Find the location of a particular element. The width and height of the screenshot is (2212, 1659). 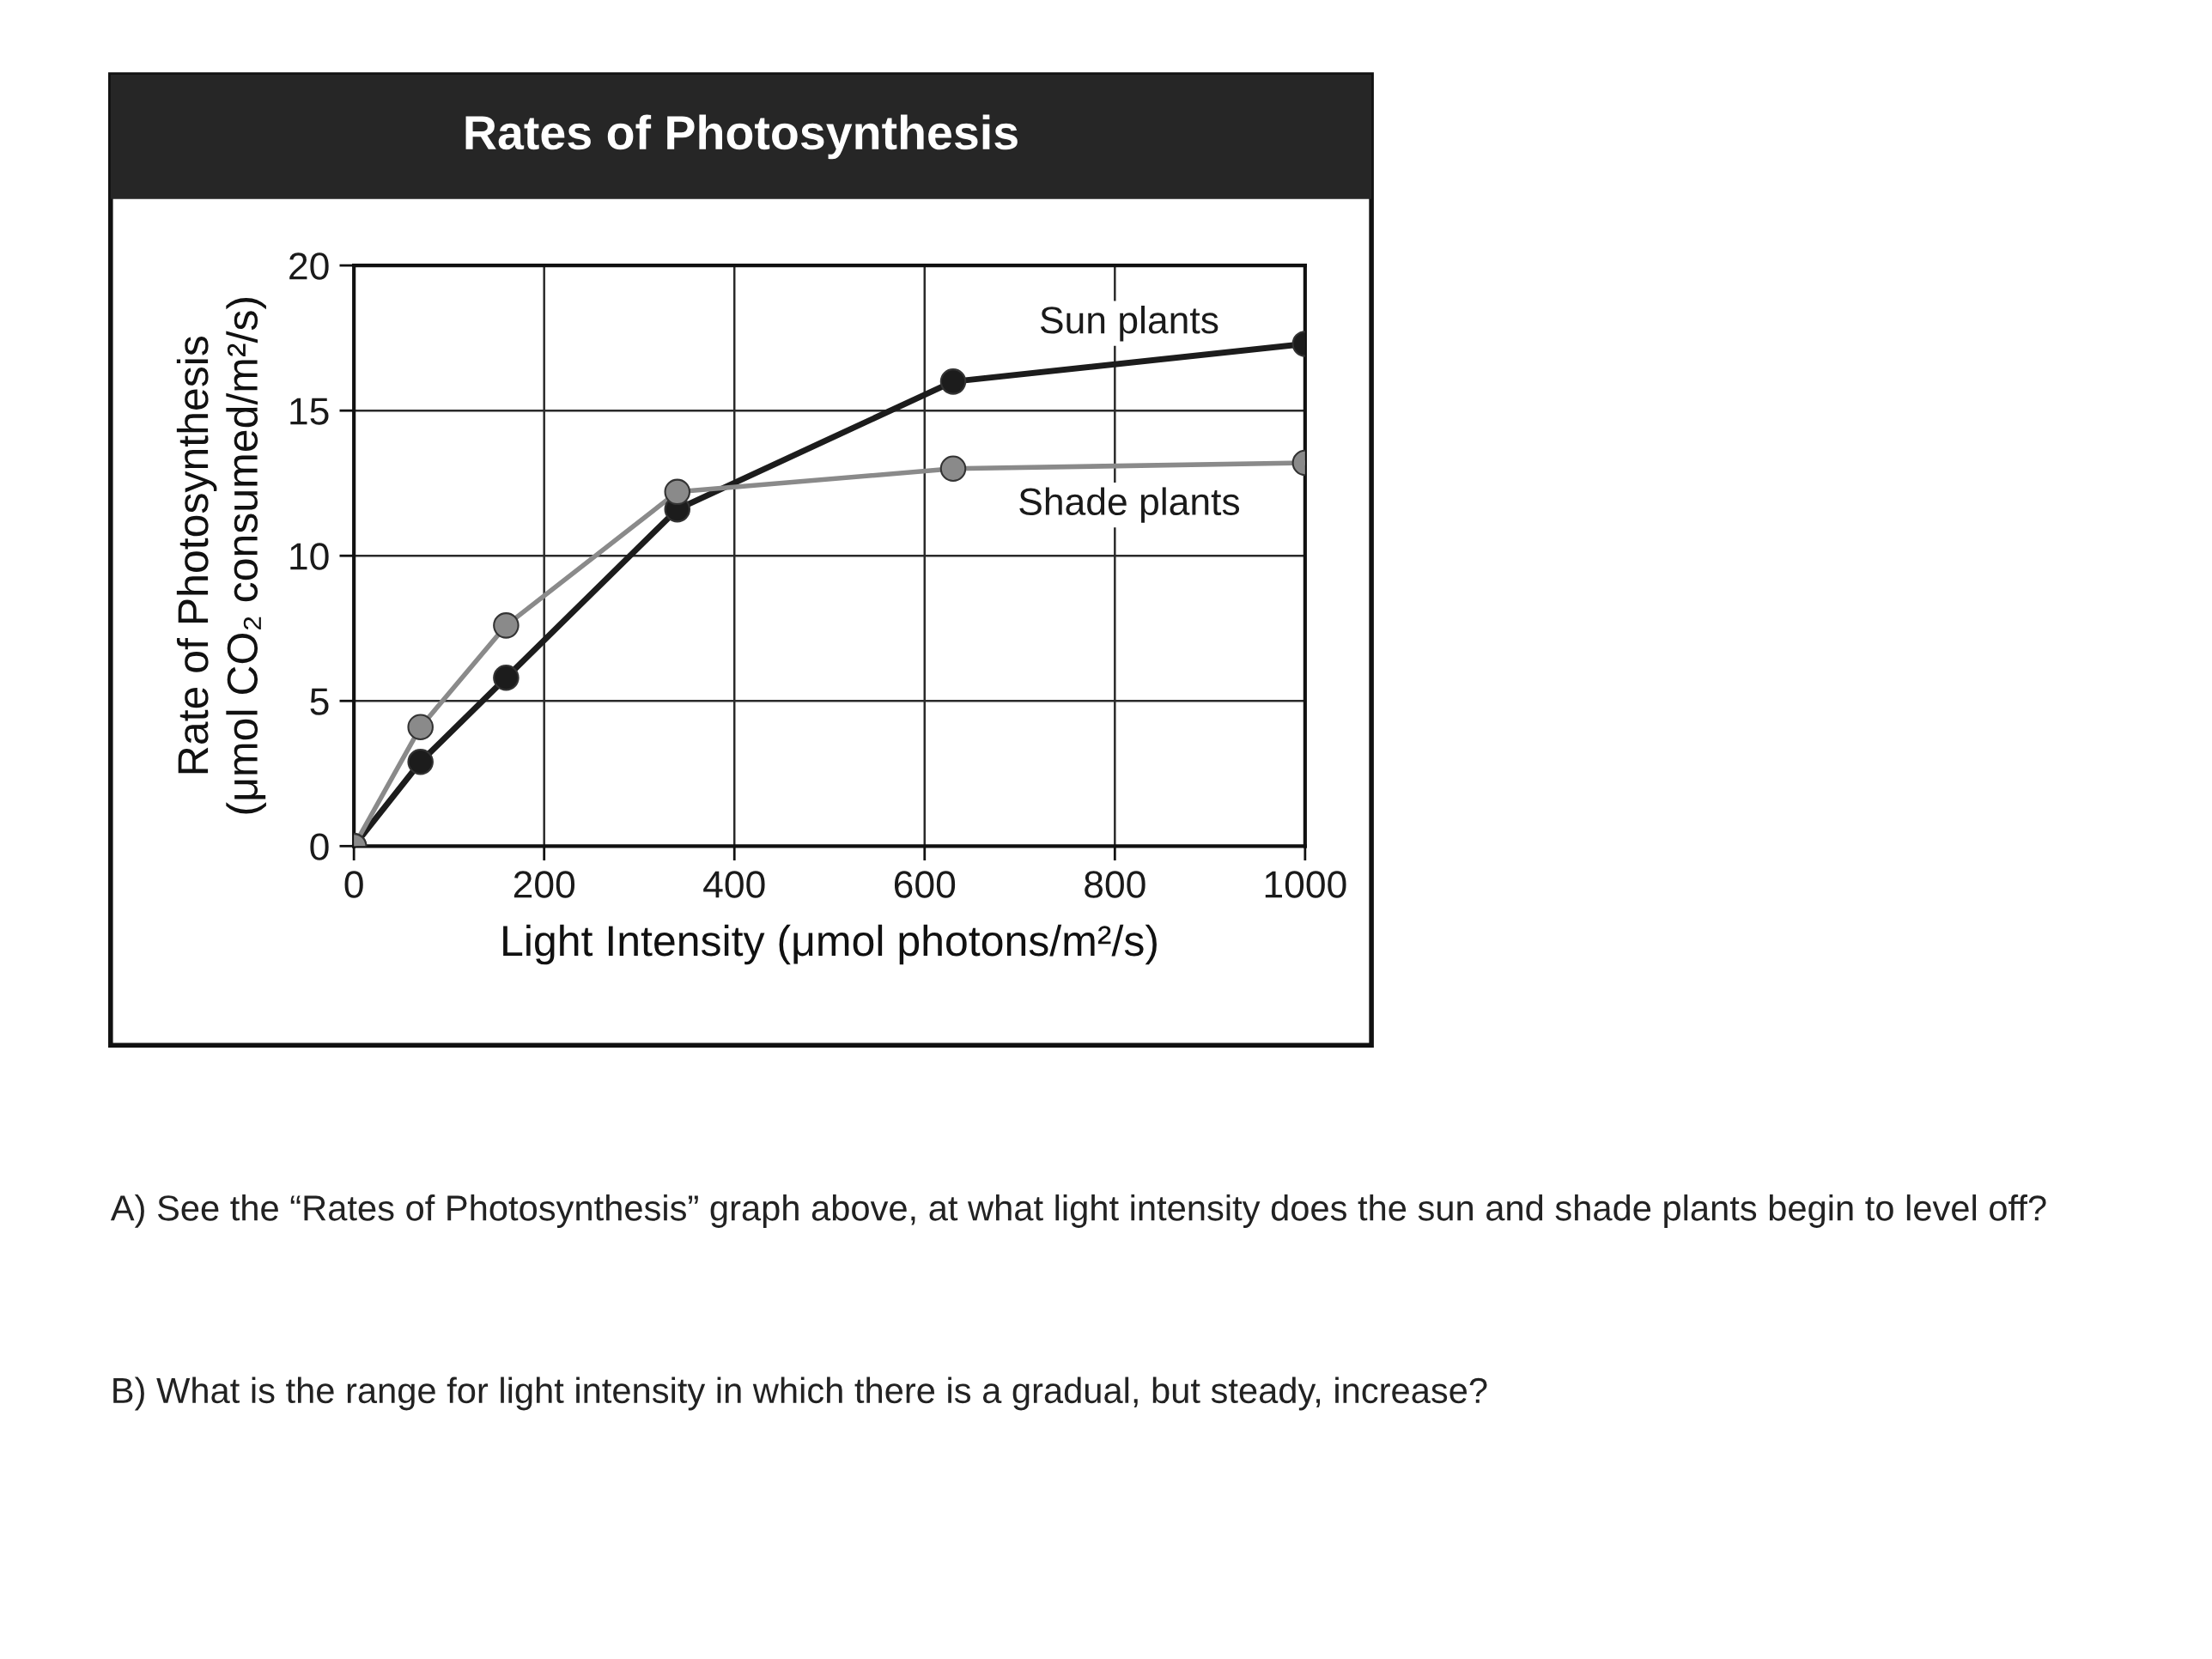

series-label: Shade plants is located at coordinates (1129, 505).